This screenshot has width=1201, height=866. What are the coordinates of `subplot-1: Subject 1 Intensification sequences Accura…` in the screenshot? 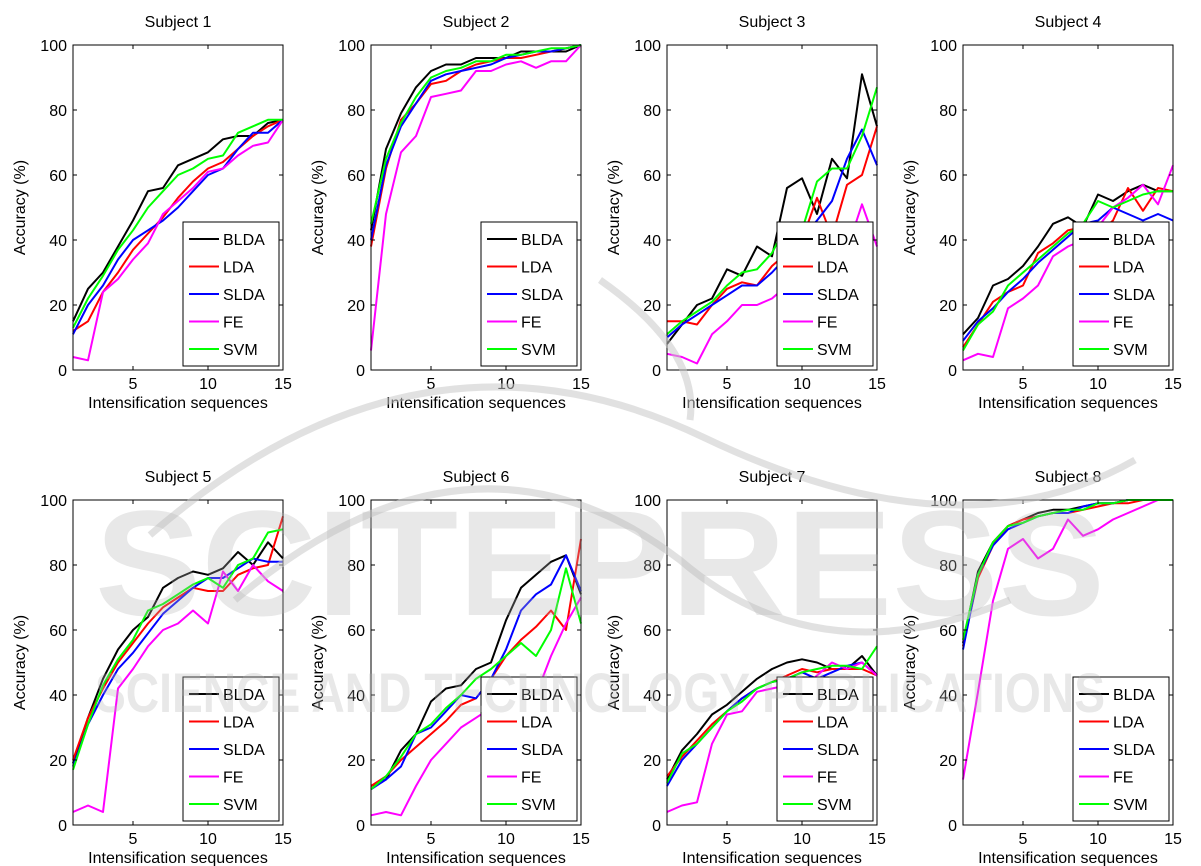 It's located at (152, 213).